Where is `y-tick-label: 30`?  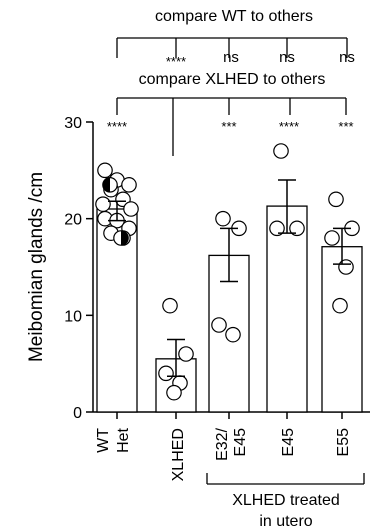 y-tick-label: 30 is located at coordinates (73, 123).